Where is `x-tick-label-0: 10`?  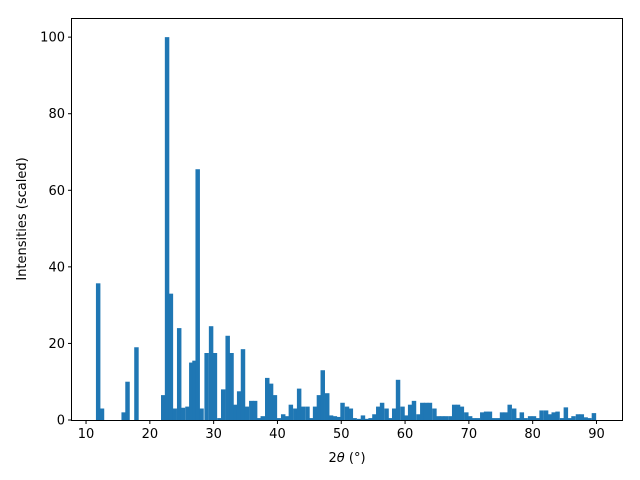 x-tick-label-0: 10 is located at coordinates (86, 434).